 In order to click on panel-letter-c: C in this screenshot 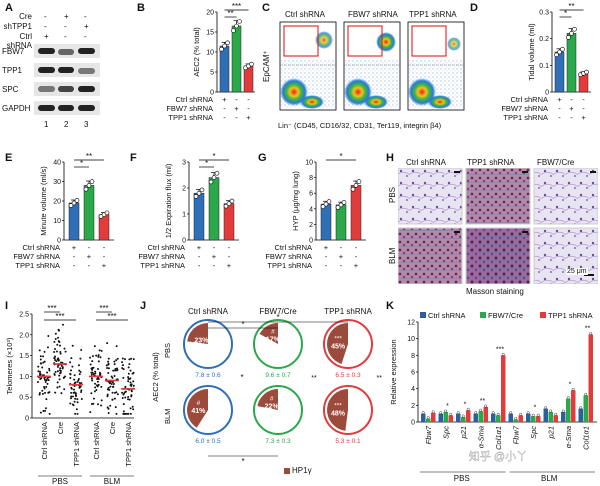, I will do `click(266, 8)`.